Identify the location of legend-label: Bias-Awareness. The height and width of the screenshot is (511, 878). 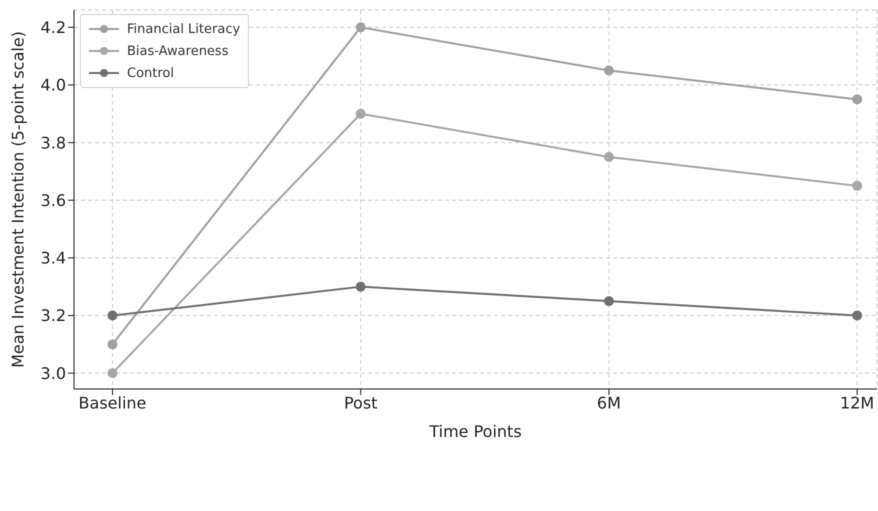
(177, 51).